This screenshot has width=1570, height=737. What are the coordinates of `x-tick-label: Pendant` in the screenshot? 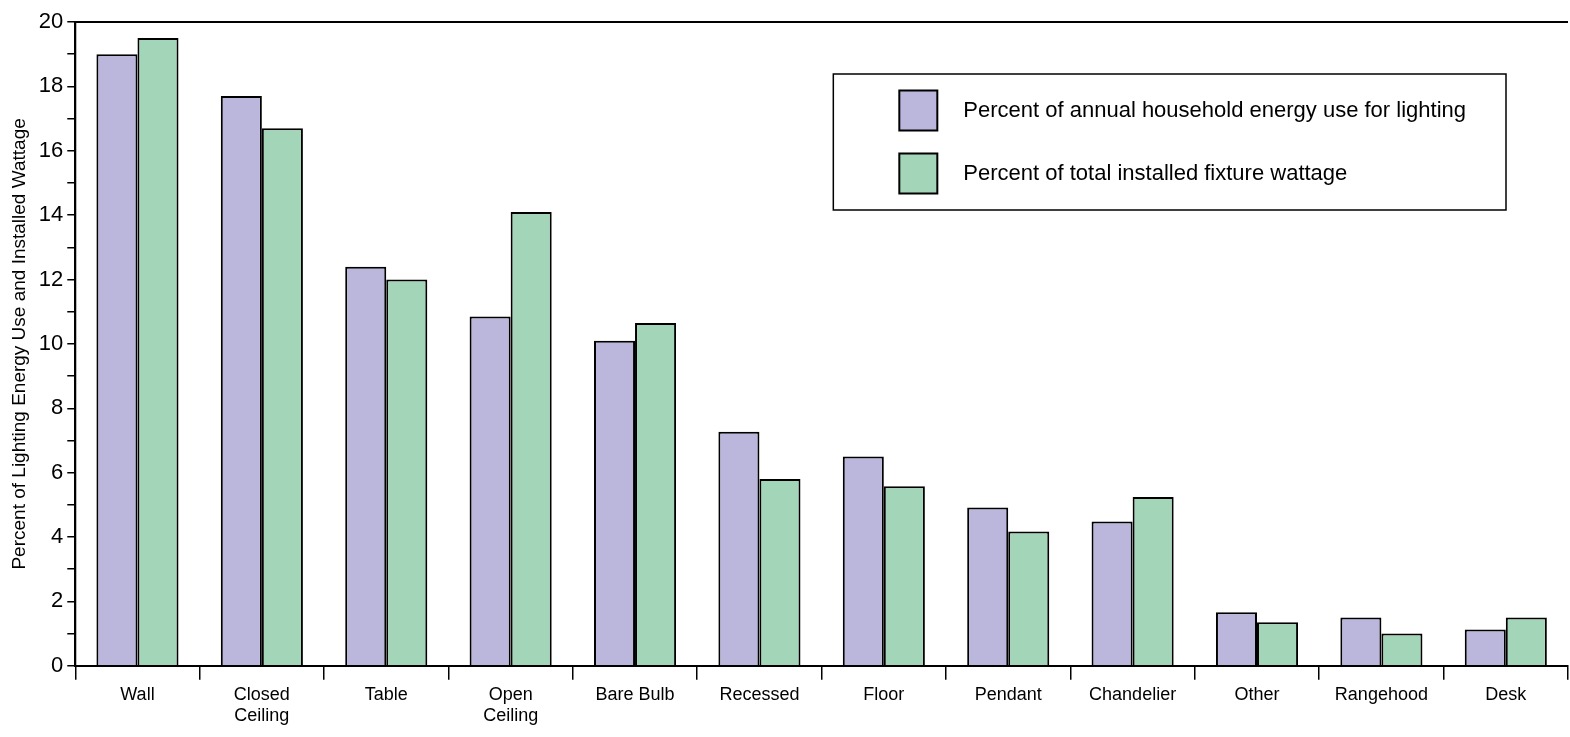 It's located at (1008, 693).